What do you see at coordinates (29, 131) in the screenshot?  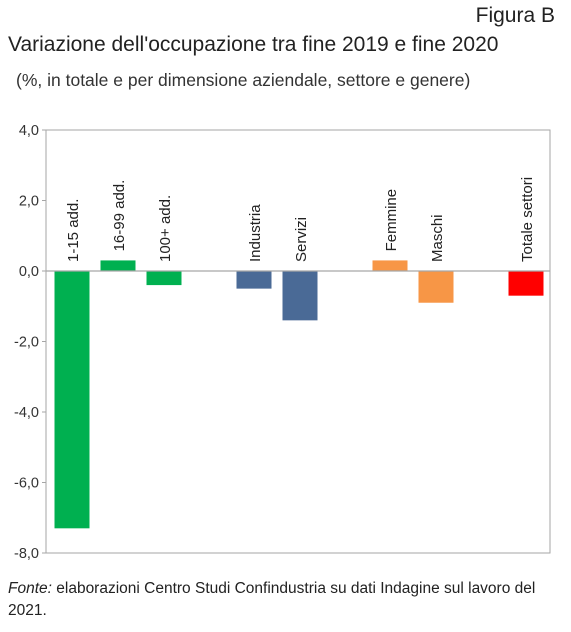 I see `y-tick-label: 4,0` at bounding box center [29, 131].